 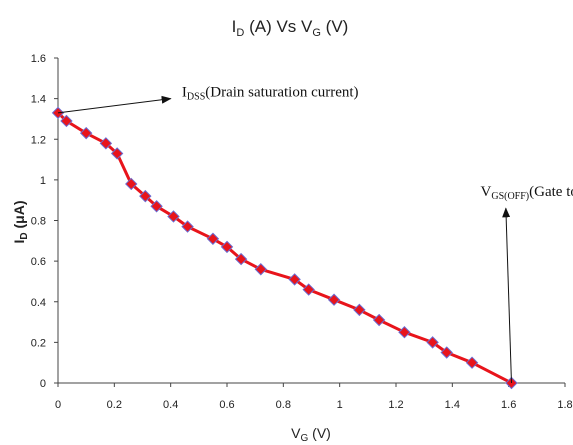 What do you see at coordinates (114, 104) in the screenshot?
I see `annotation-arrow-idss` at bounding box center [114, 104].